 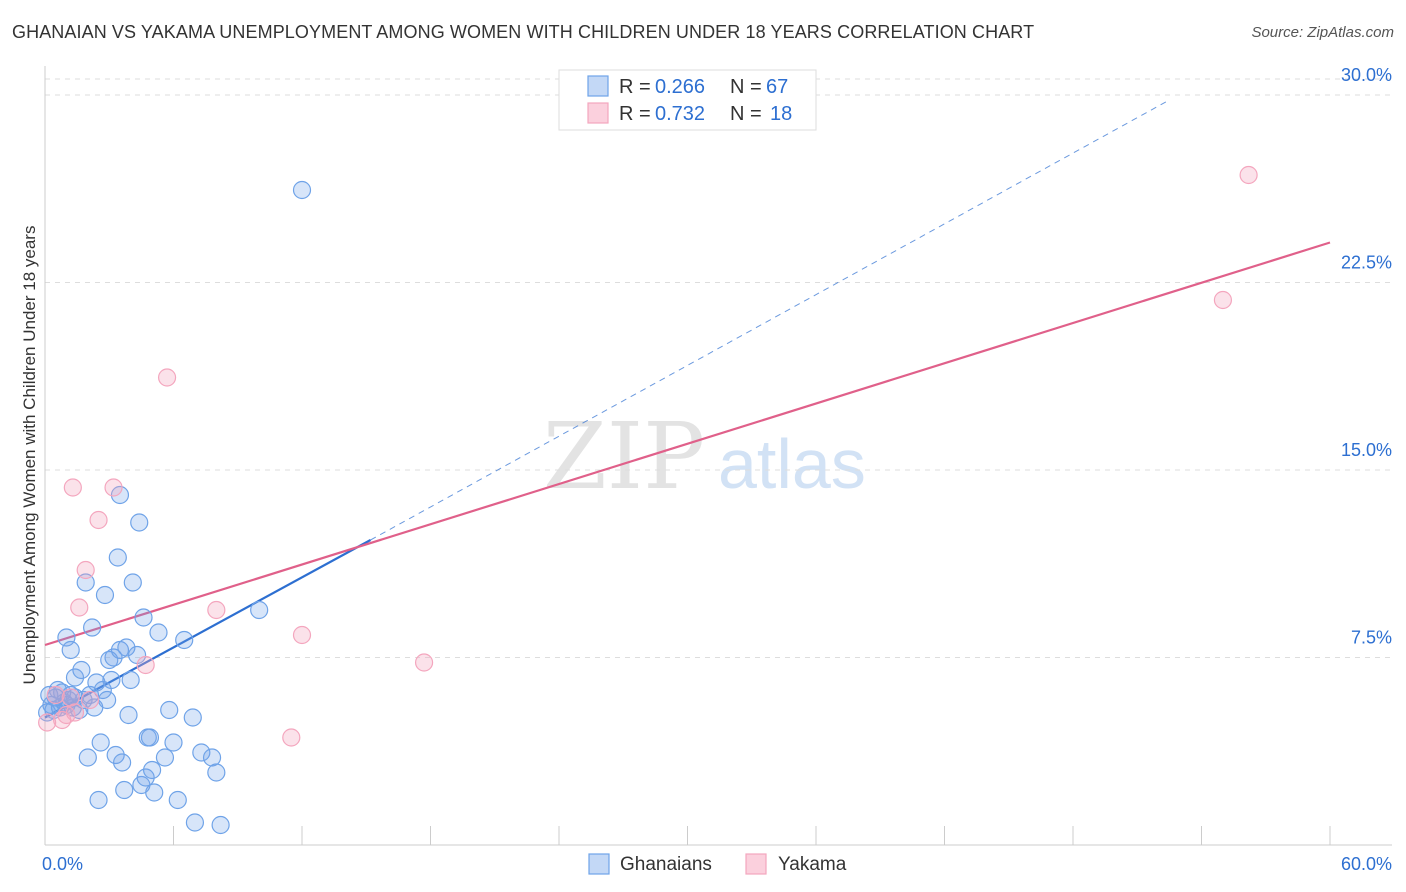 I want to click on source-note: Source: ZipAtlas.com, so click(x=1322, y=32).